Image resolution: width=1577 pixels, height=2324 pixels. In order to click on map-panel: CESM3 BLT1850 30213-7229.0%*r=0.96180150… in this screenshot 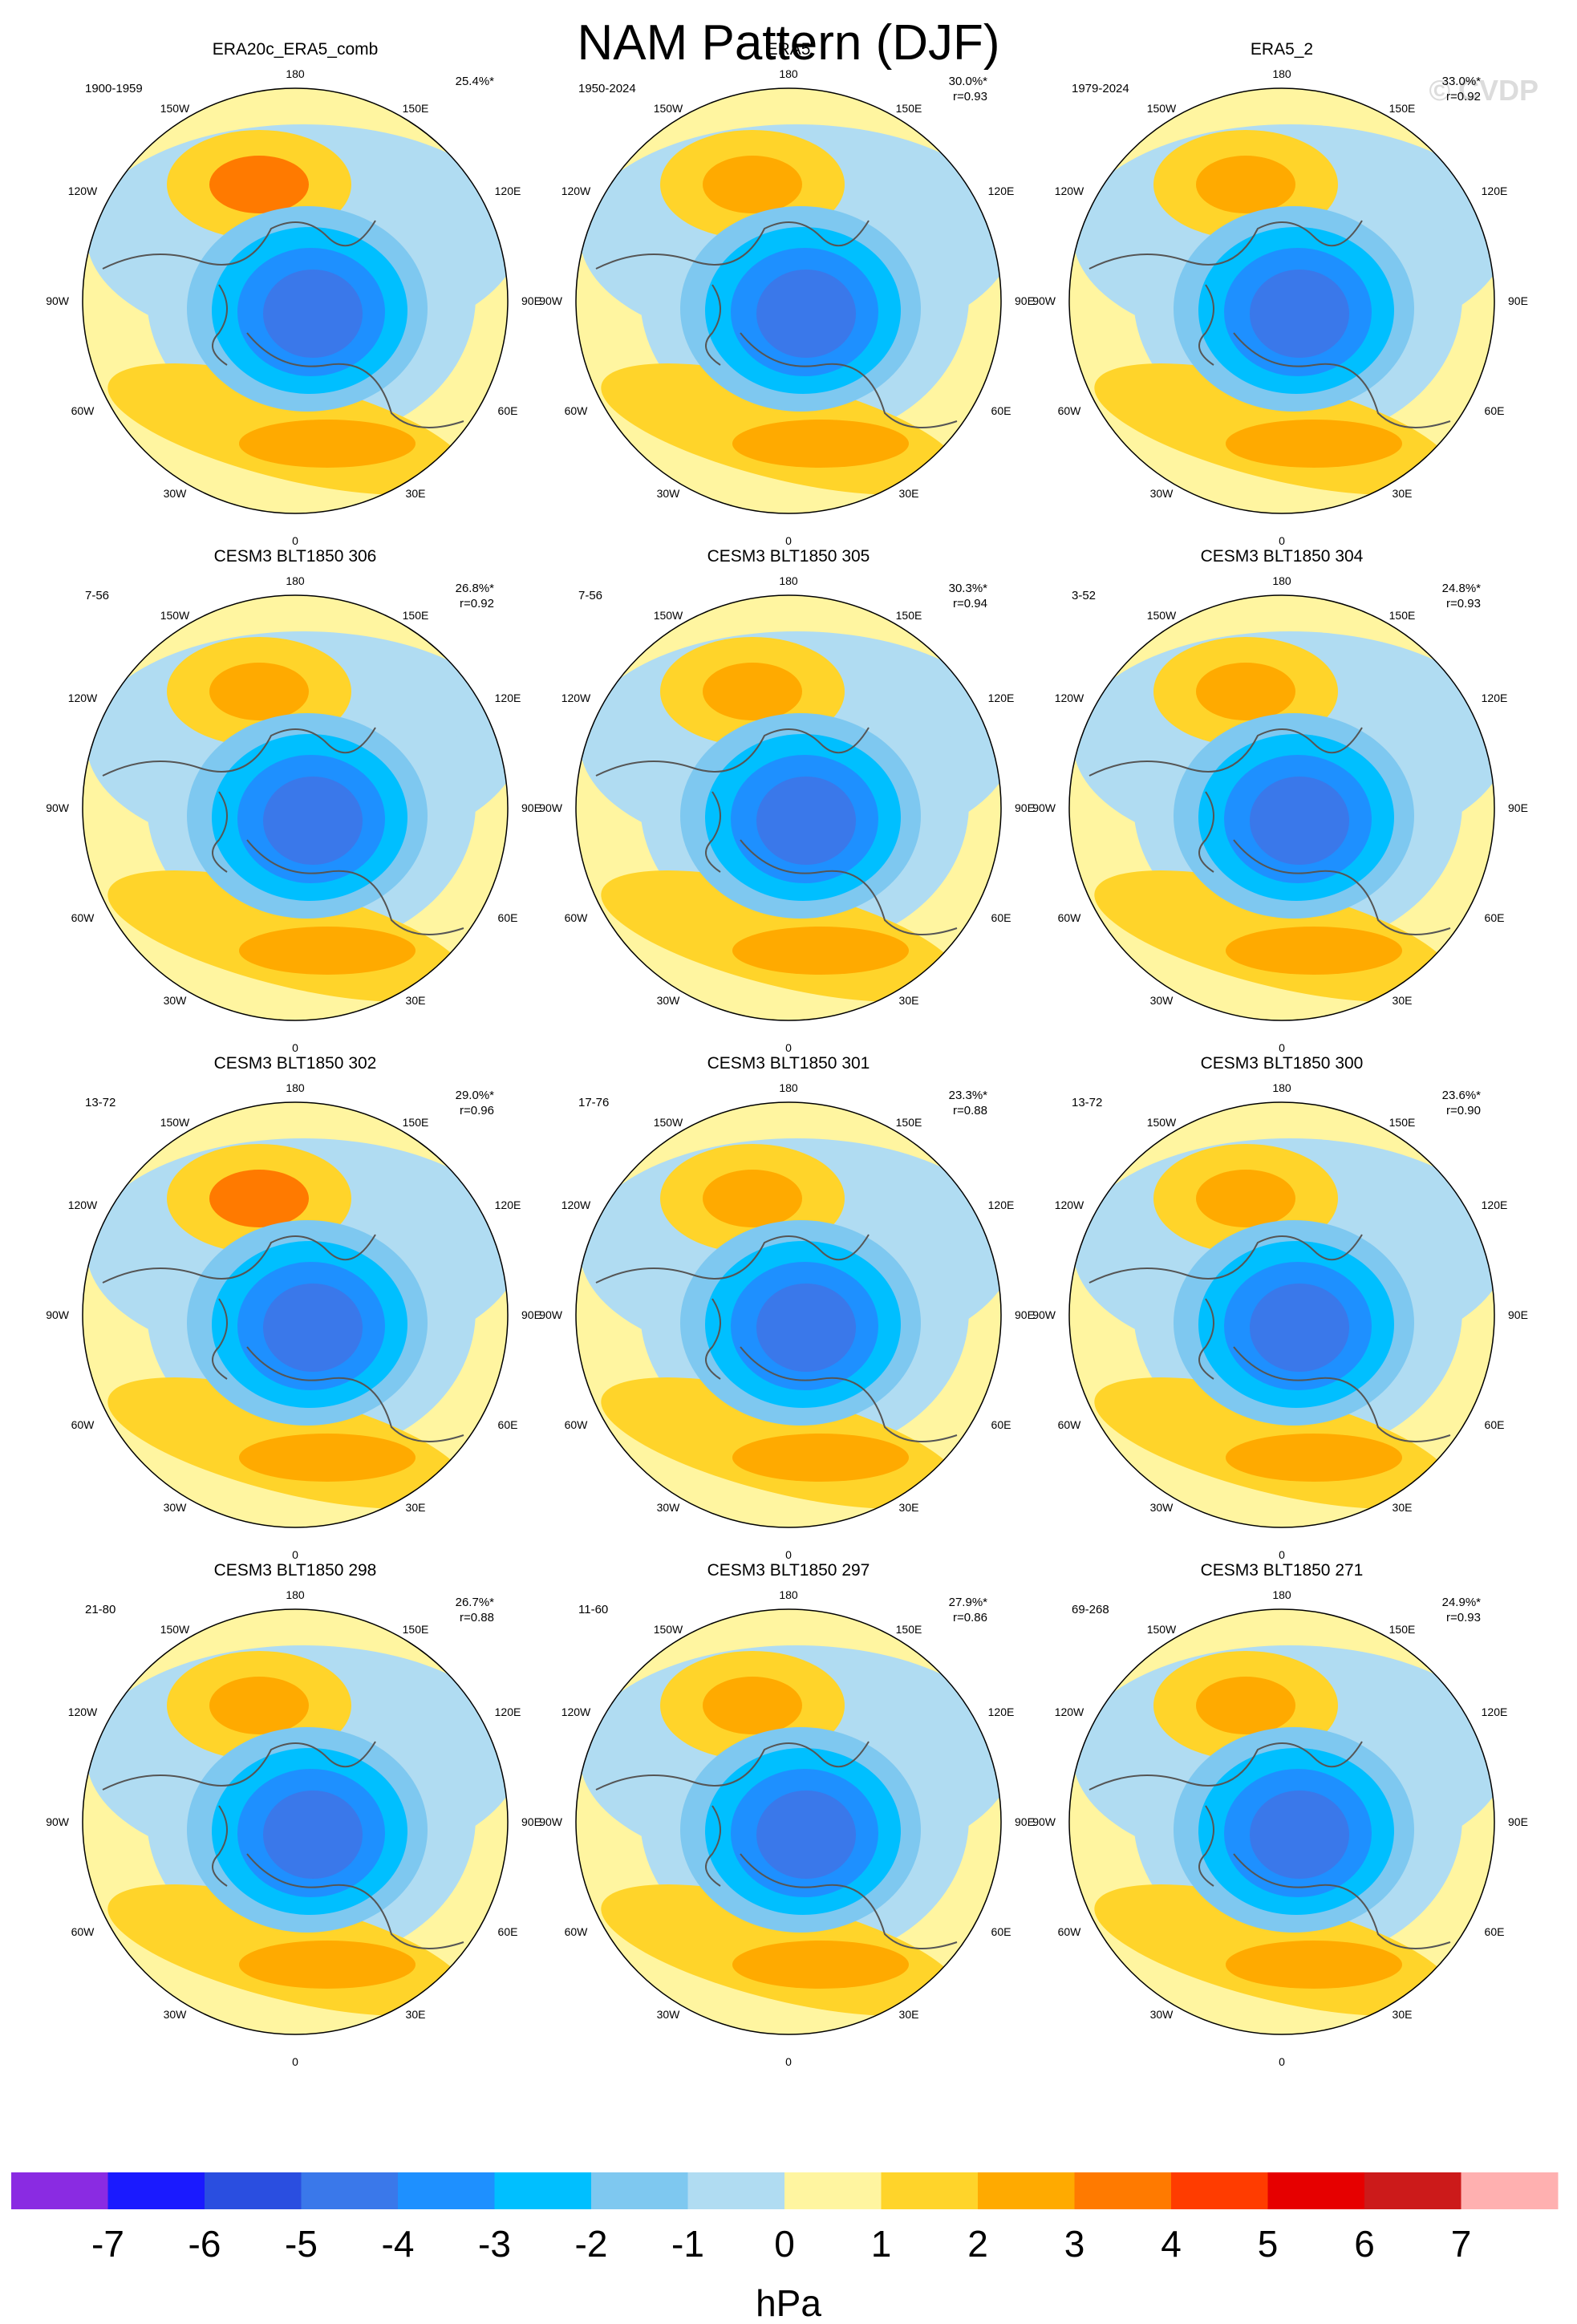, I will do `click(293, 1307)`.